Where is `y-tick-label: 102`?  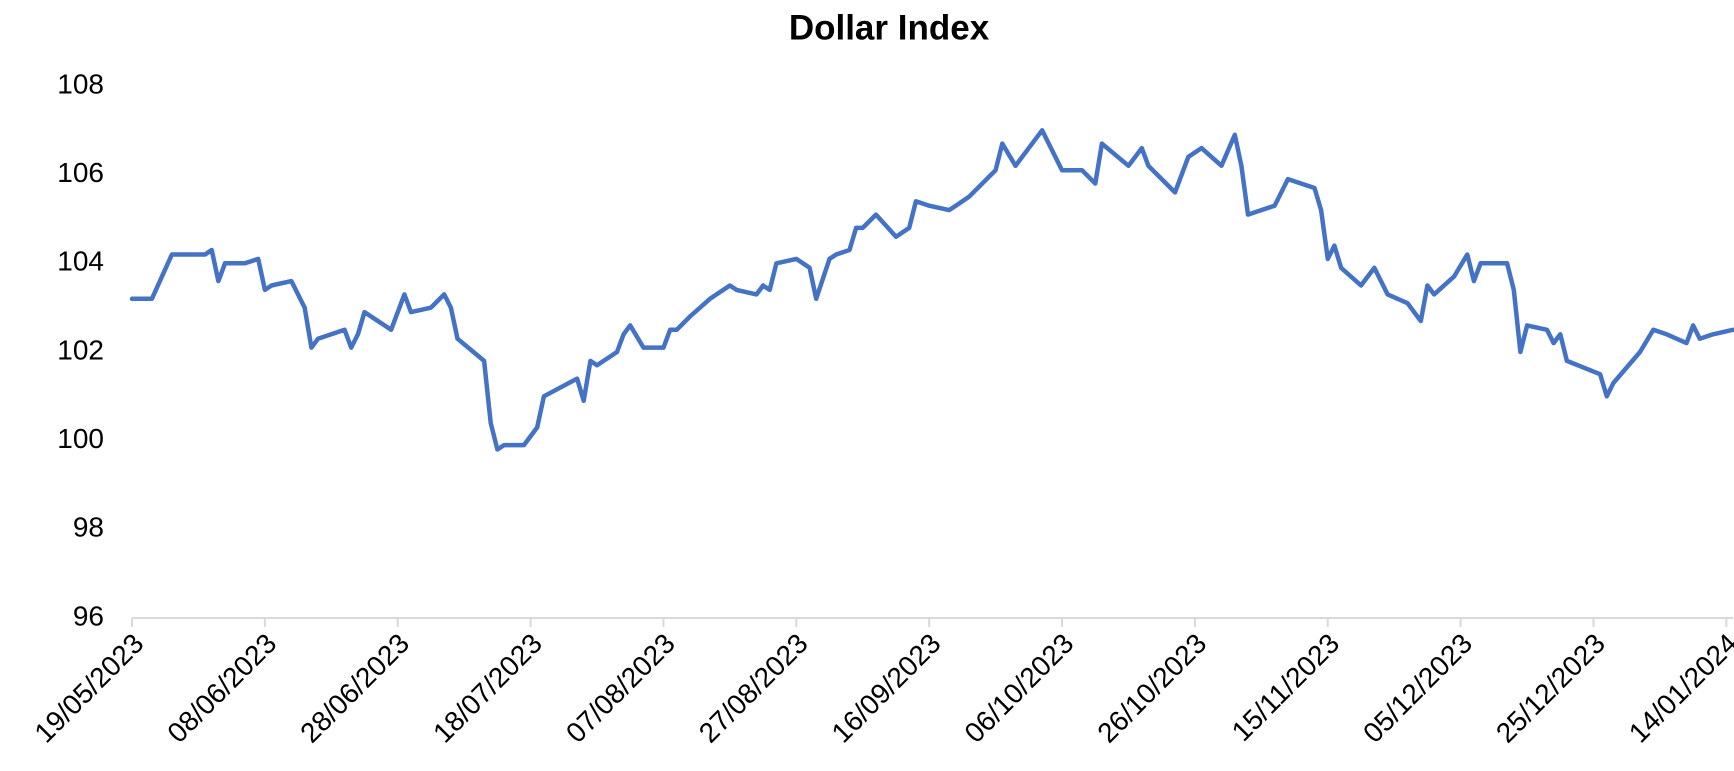
y-tick-label: 102 is located at coordinates (80, 349).